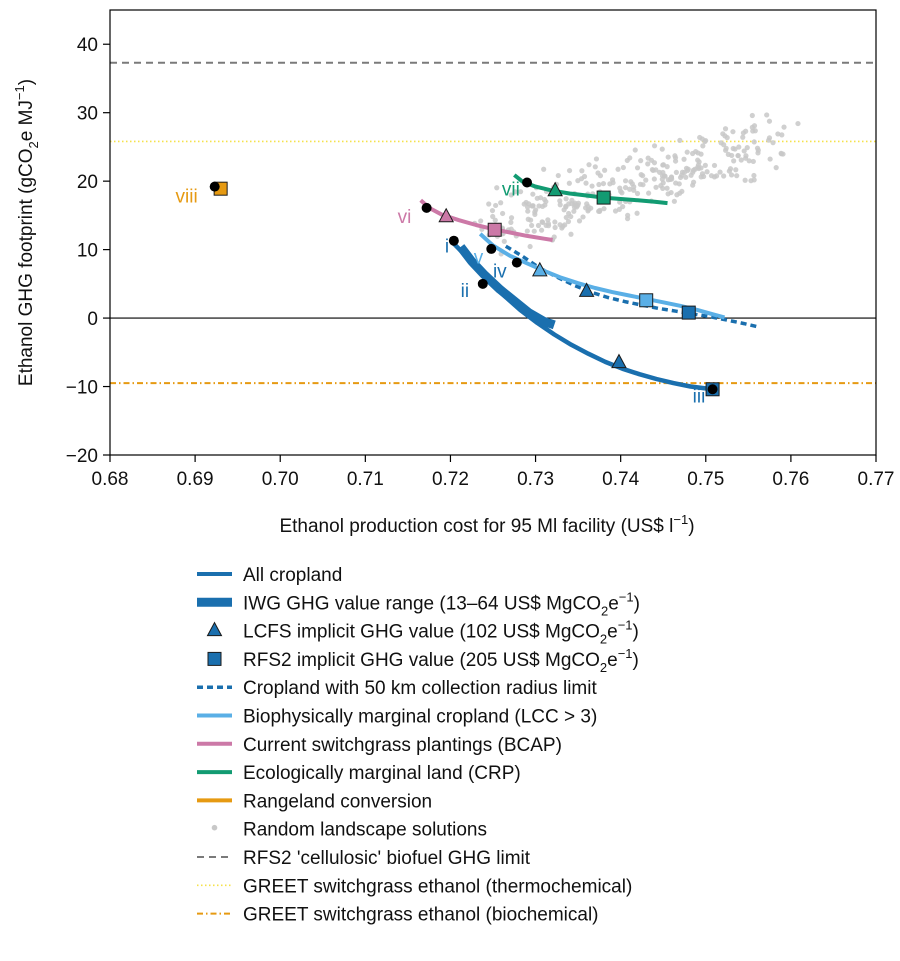 The image size is (900, 961). Describe the element at coordinates (479, 257) in the screenshot. I see `annotation-label: v` at that location.